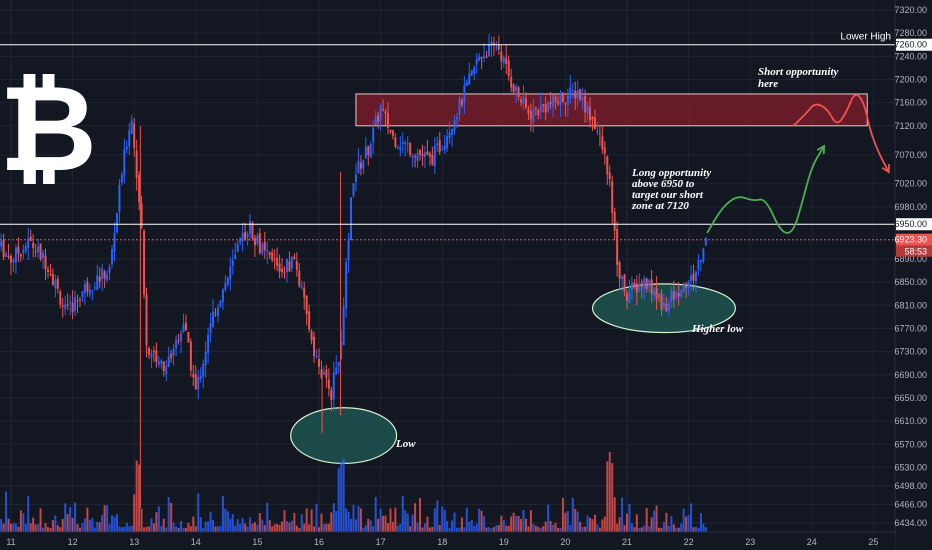 The height and width of the screenshot is (550, 932). Describe the element at coordinates (798, 72) in the screenshot. I see `short-opportunity-label: Short opportunity` at that location.